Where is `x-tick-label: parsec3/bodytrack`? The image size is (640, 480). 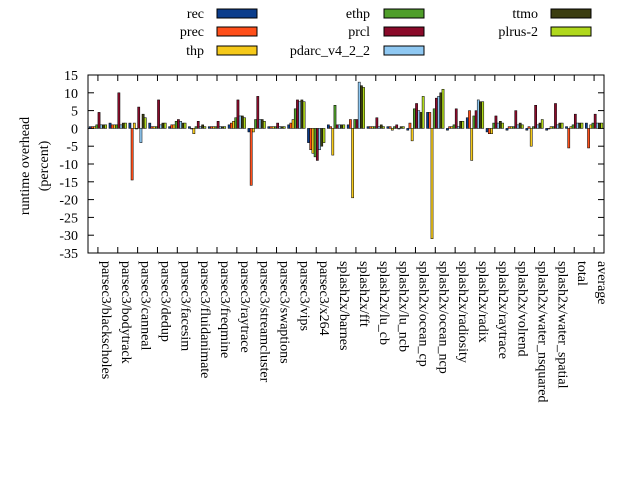
x-tick-label: parsec3/bodytrack is located at coordinates (125, 312).